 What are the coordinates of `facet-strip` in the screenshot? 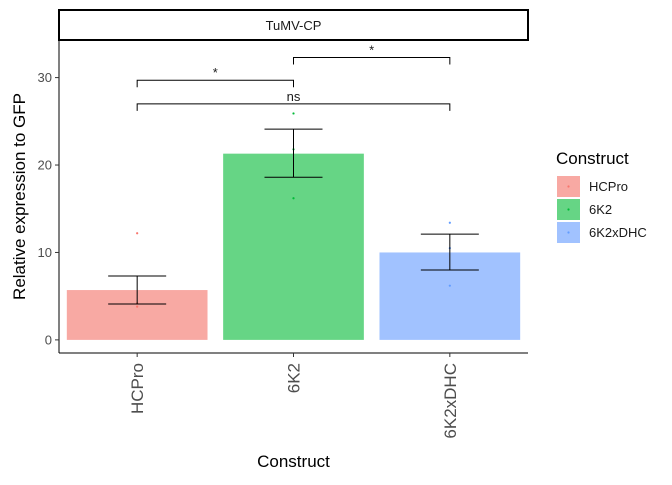 It's located at (293, 25).